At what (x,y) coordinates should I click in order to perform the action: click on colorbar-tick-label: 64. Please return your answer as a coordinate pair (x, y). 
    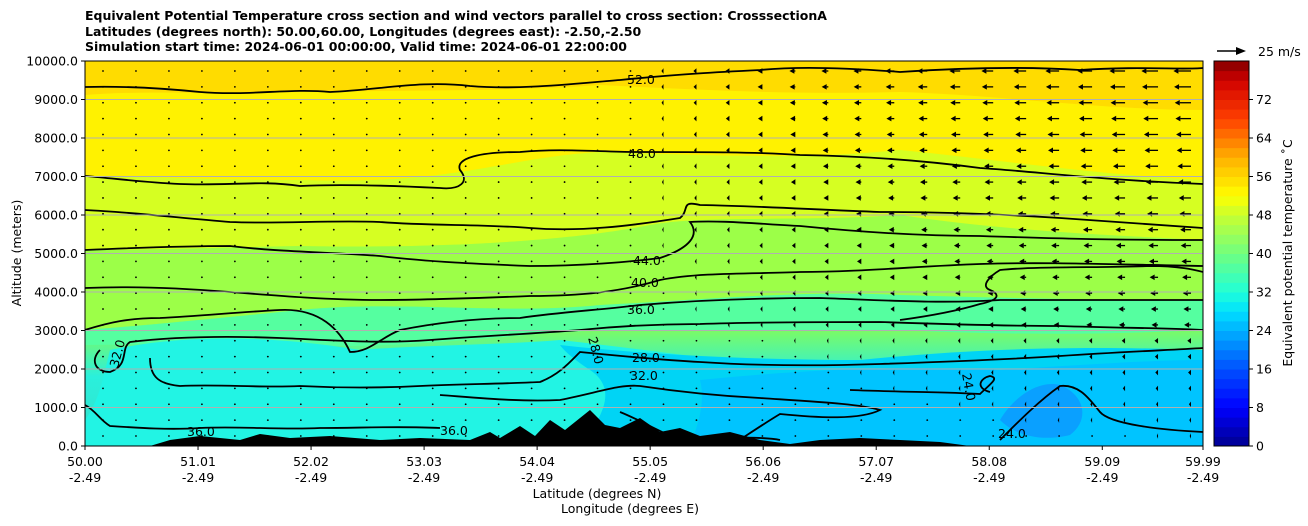
    Looking at the image, I should click on (1264, 138).